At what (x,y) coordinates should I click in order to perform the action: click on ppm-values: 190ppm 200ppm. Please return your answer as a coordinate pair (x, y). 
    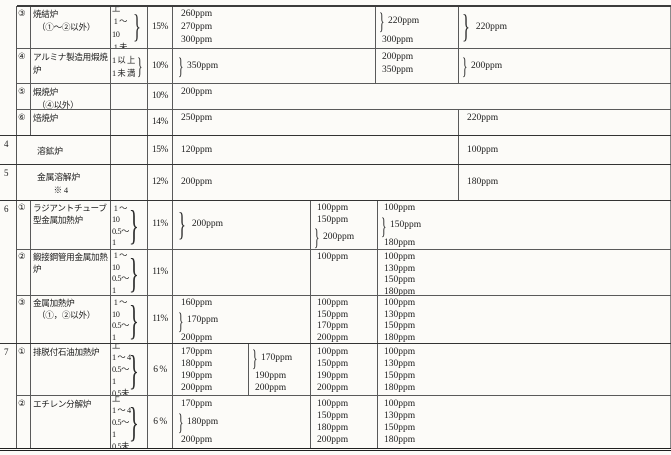
    Looking at the image, I should click on (271, 382).